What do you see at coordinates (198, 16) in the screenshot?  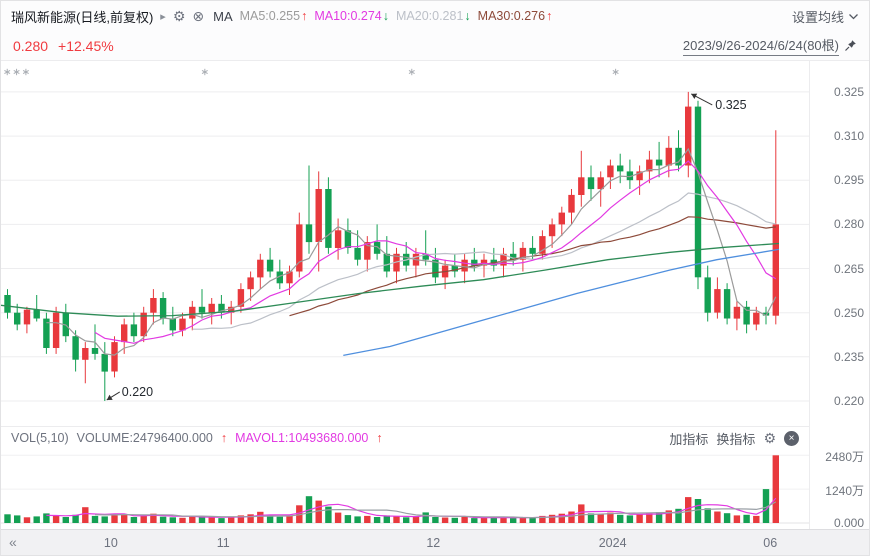 I see `ma-close-icon: ⊗` at bounding box center [198, 16].